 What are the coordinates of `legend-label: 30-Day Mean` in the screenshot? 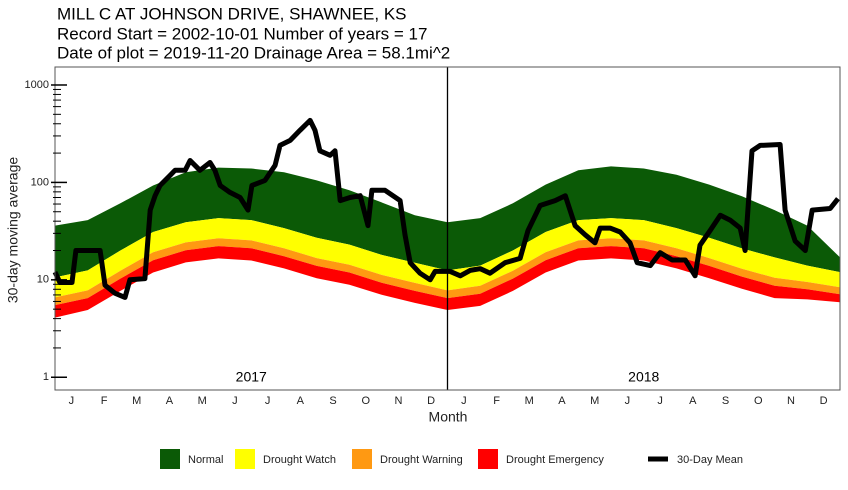 It's located at (710, 460).